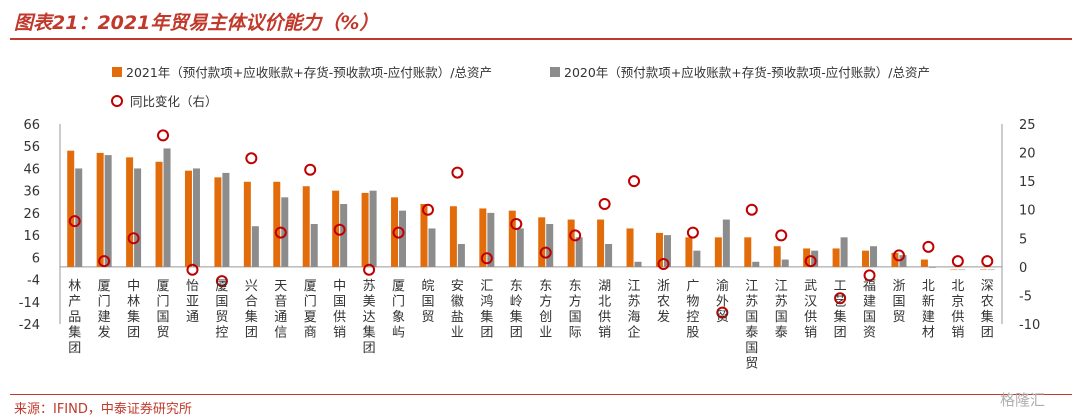 The height and width of the screenshot is (417, 1080). Describe the element at coordinates (1023, 268) in the screenshot. I see `right-tick-label: 0` at that location.